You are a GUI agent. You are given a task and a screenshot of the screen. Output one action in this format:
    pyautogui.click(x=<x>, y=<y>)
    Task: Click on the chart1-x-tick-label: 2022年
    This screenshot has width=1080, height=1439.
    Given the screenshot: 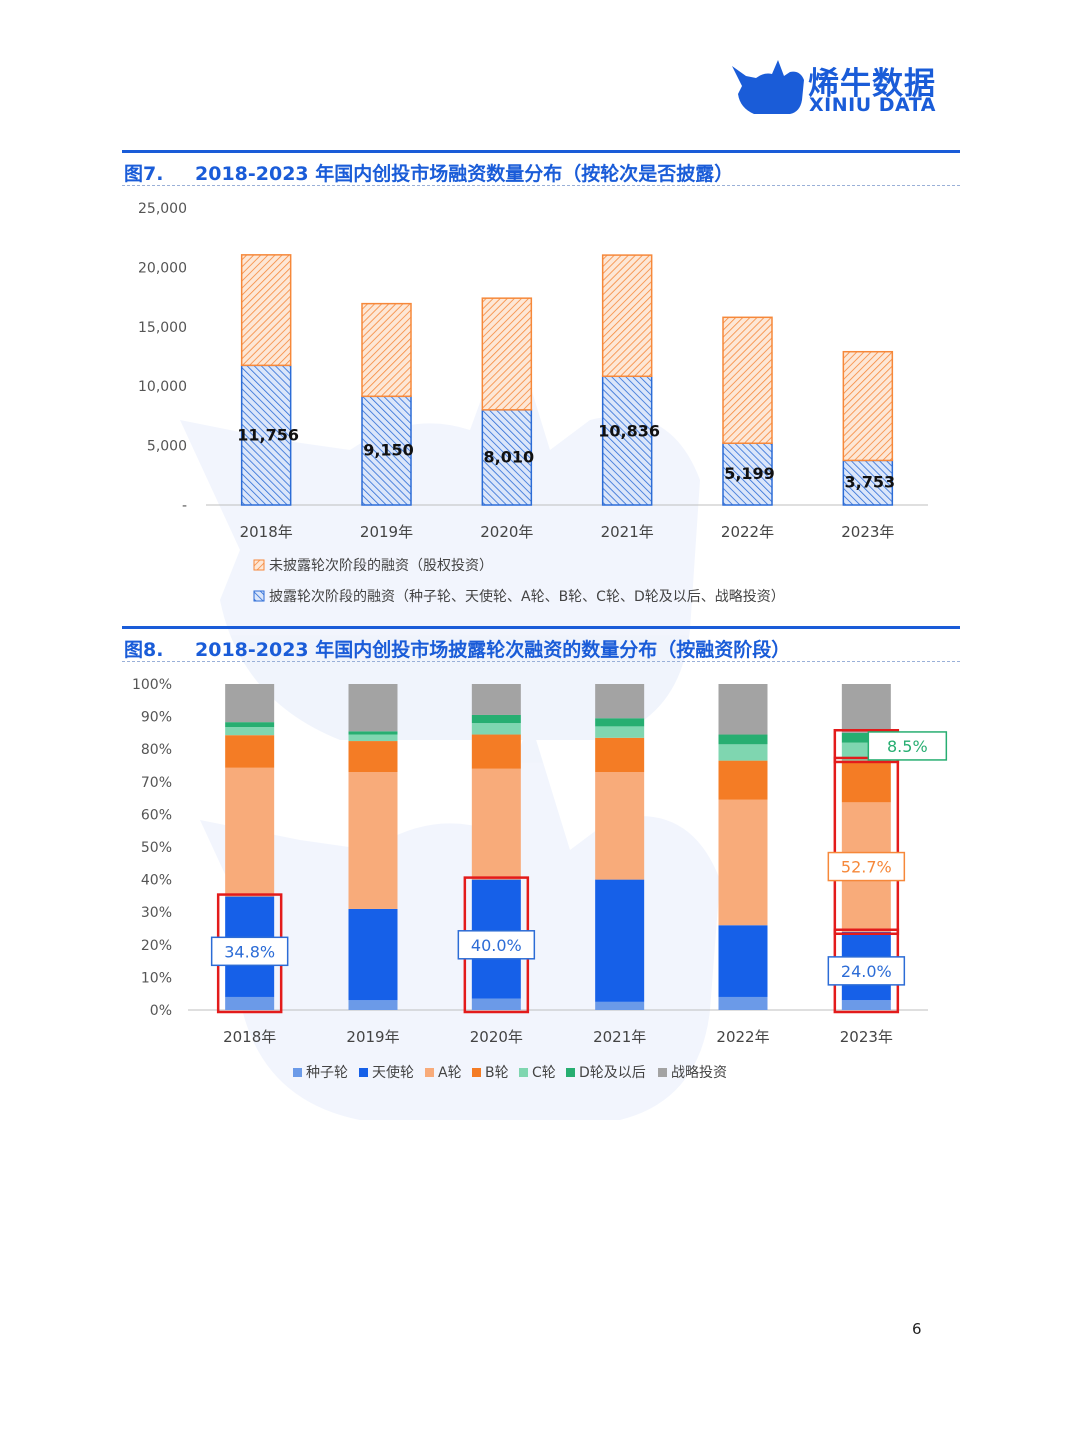 What is the action you would take?
    pyautogui.click(x=747, y=532)
    